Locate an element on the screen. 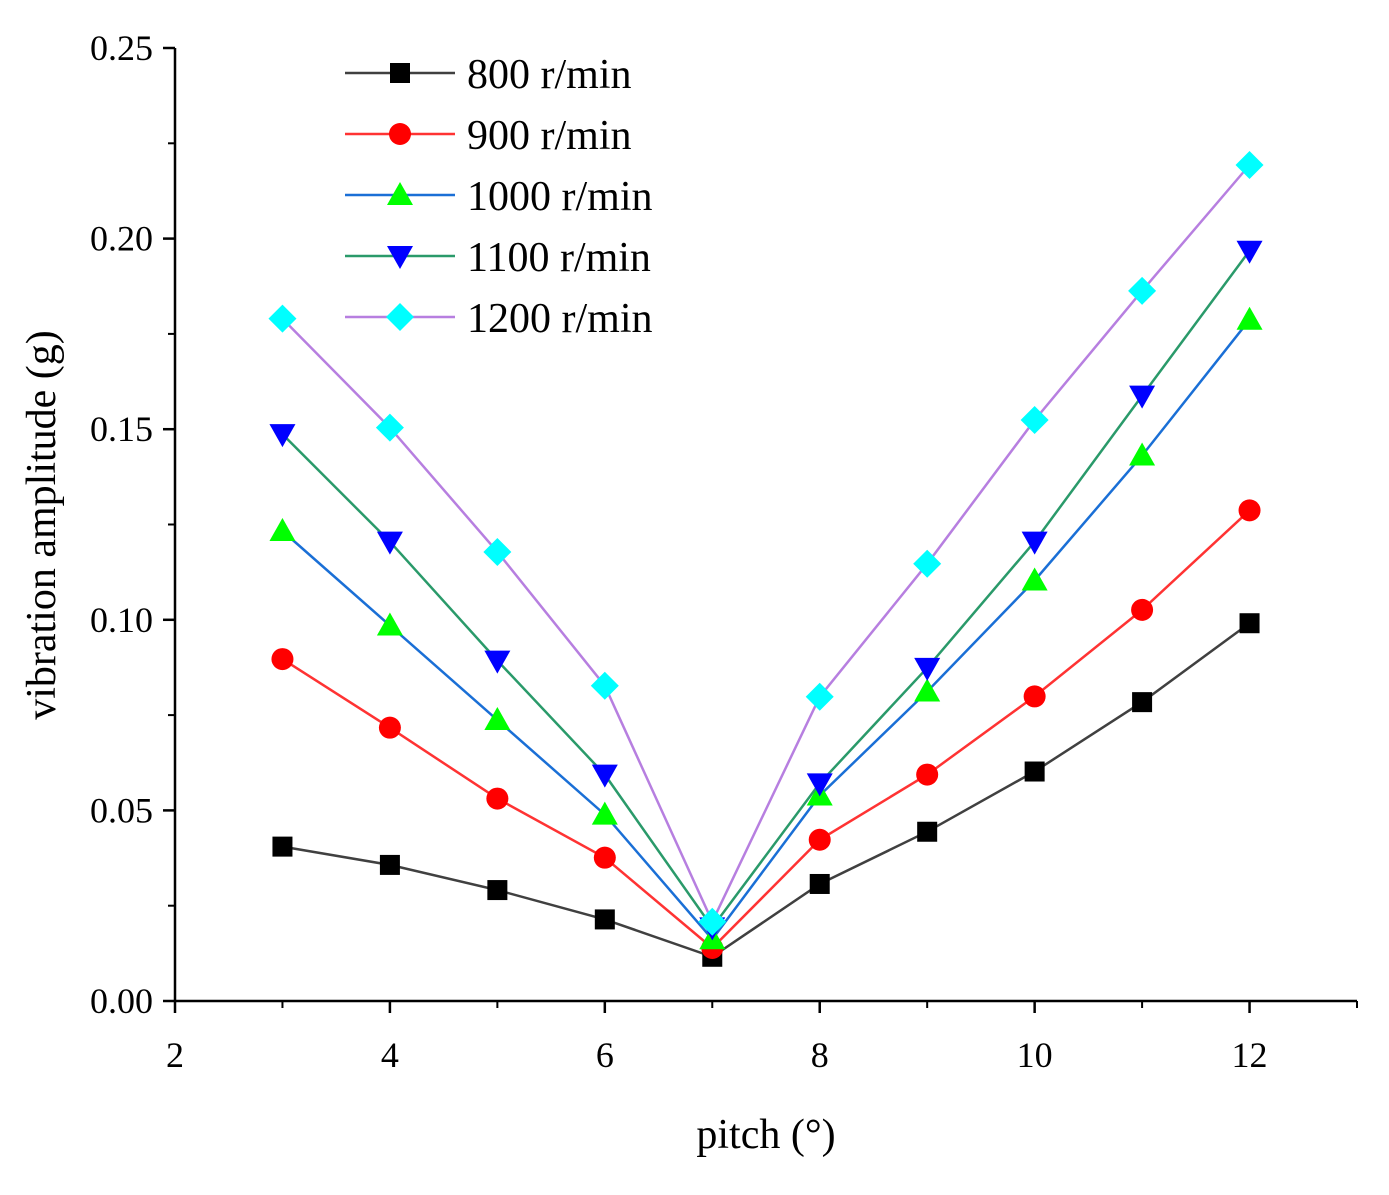 This screenshot has height=1195, width=1389. x-axis-title: pitch (°) is located at coordinates (765, 1135).